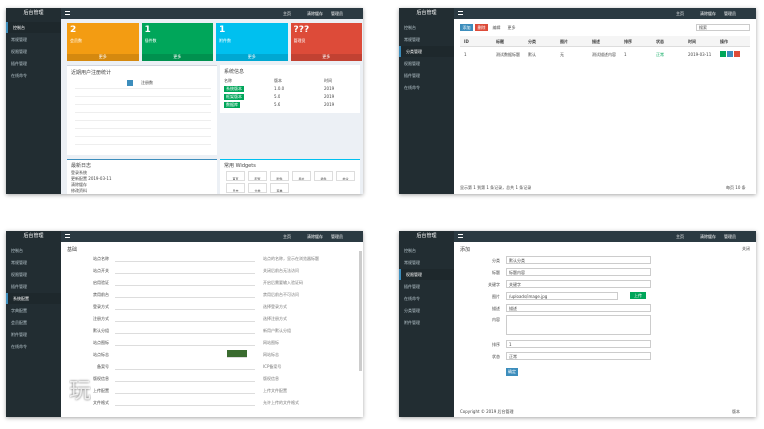 The height and width of the screenshot is (429, 764). I want to click on upload-button: 上传, so click(638, 295).